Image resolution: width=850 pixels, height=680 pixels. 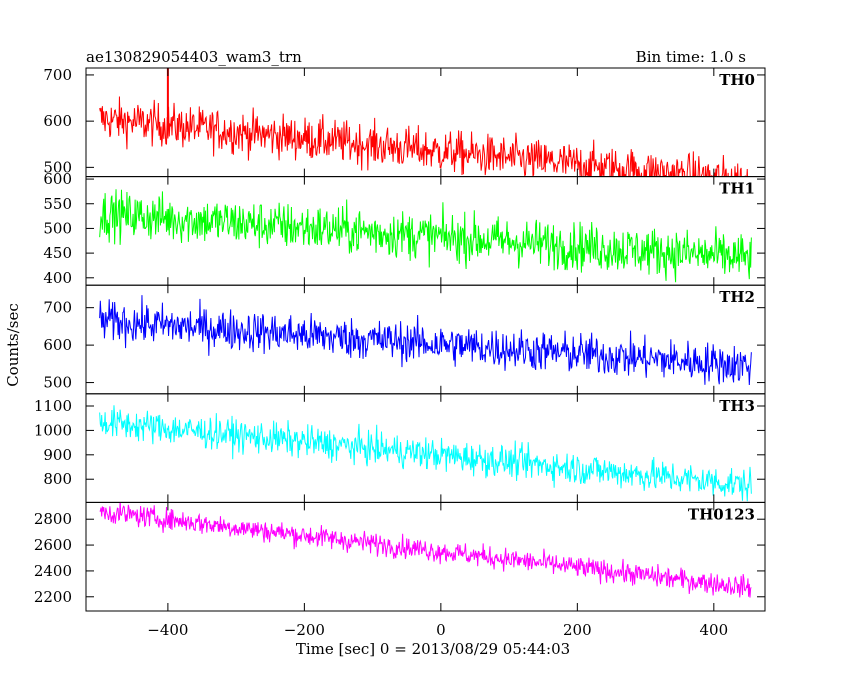 I want to click on panel-label-th0123: TH0123, so click(x=721, y=514).